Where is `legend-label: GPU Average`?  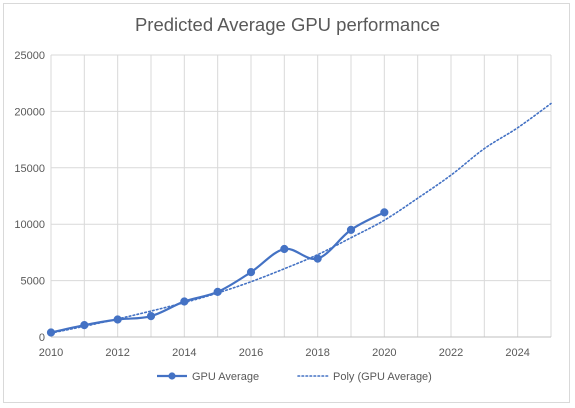
legend-label: GPU Average is located at coordinates (225, 377).